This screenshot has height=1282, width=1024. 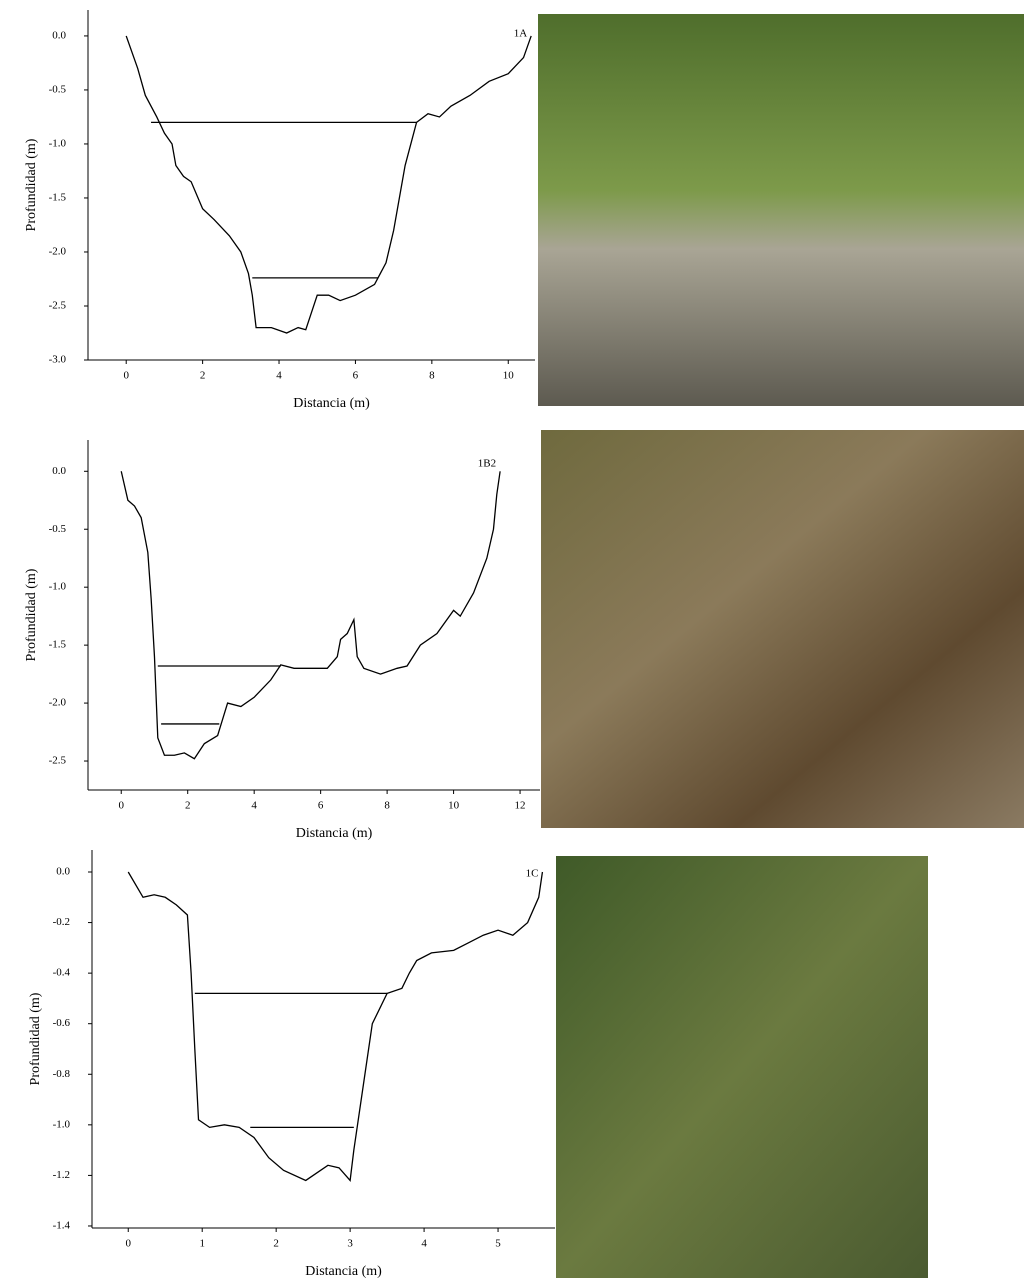 I want to click on x-tick-label: 3, so click(x=350, y=1244).